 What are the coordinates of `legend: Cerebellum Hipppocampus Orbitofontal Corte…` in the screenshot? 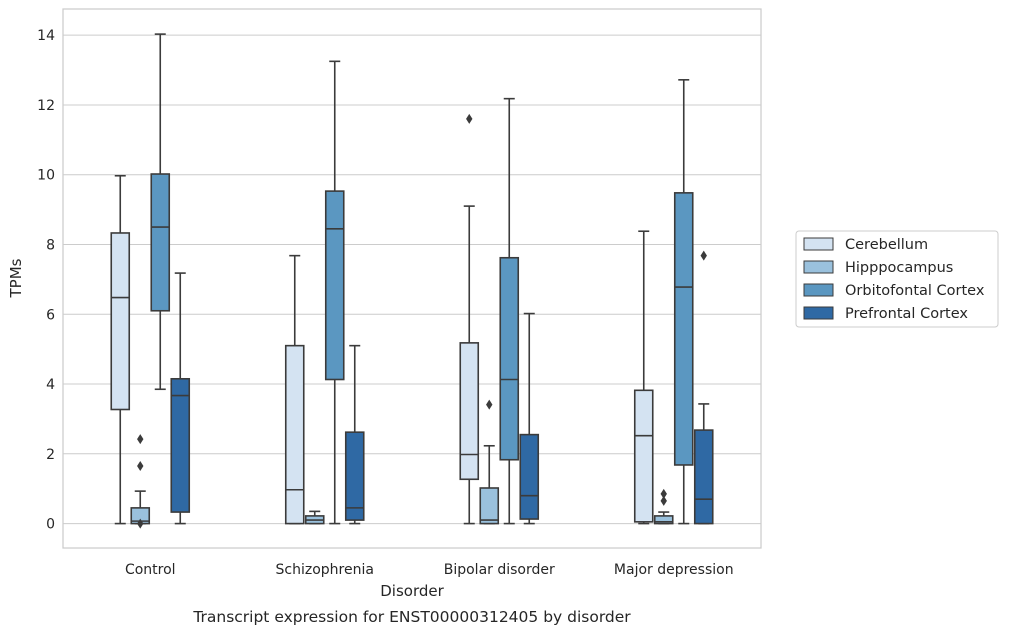 It's located at (897, 279).